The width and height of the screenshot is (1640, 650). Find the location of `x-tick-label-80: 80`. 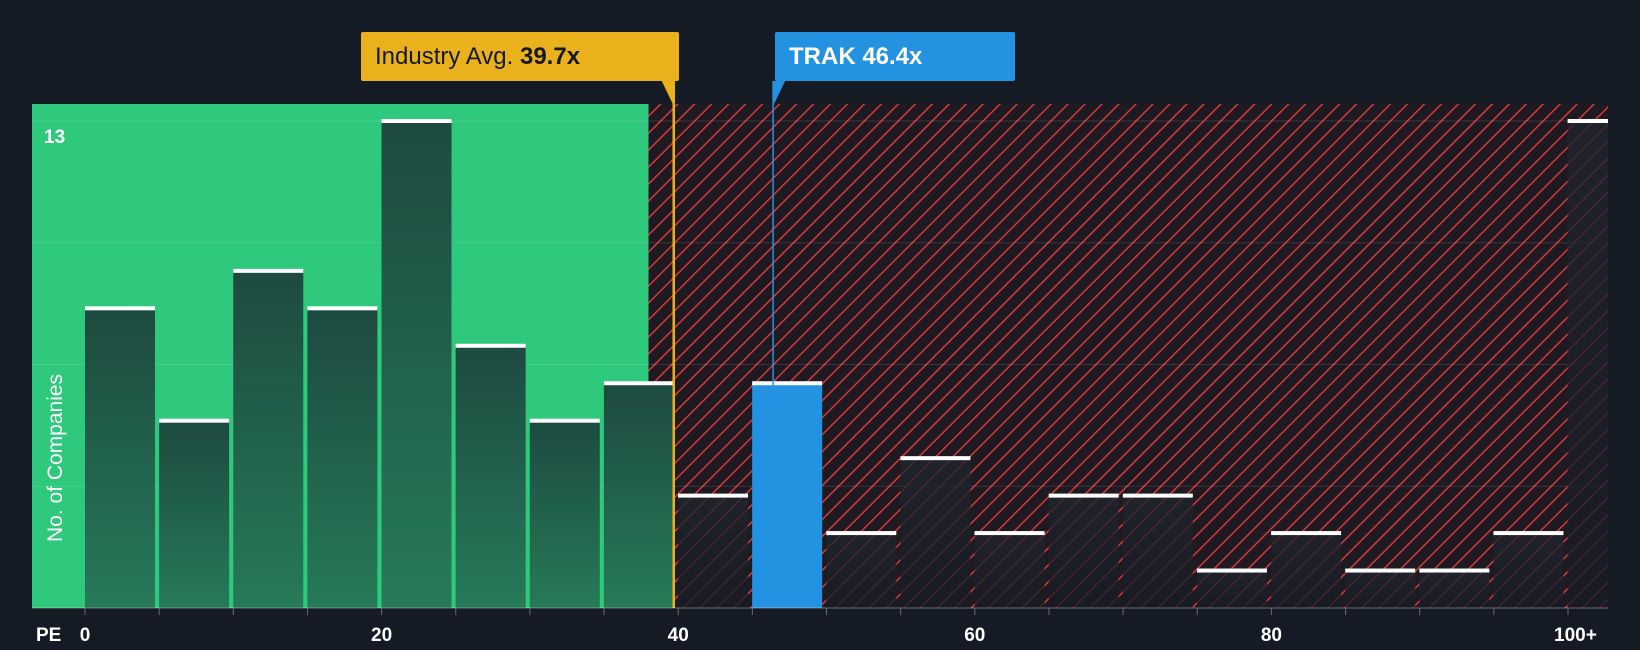

x-tick-label-80: 80 is located at coordinates (1271, 635).